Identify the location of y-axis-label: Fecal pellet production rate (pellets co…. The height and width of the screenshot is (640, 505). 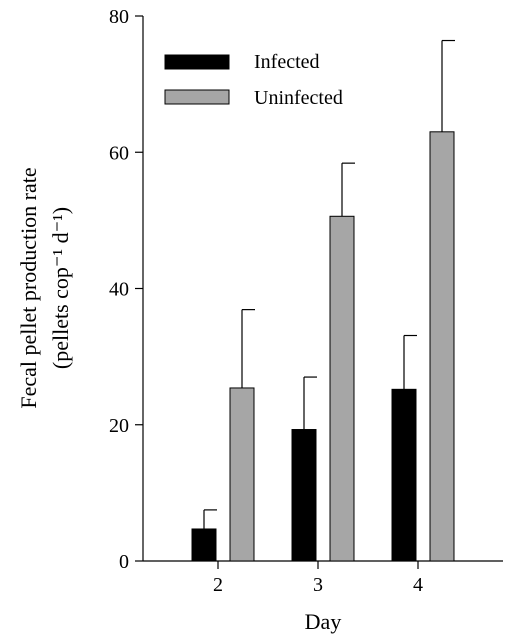
(44, 287).